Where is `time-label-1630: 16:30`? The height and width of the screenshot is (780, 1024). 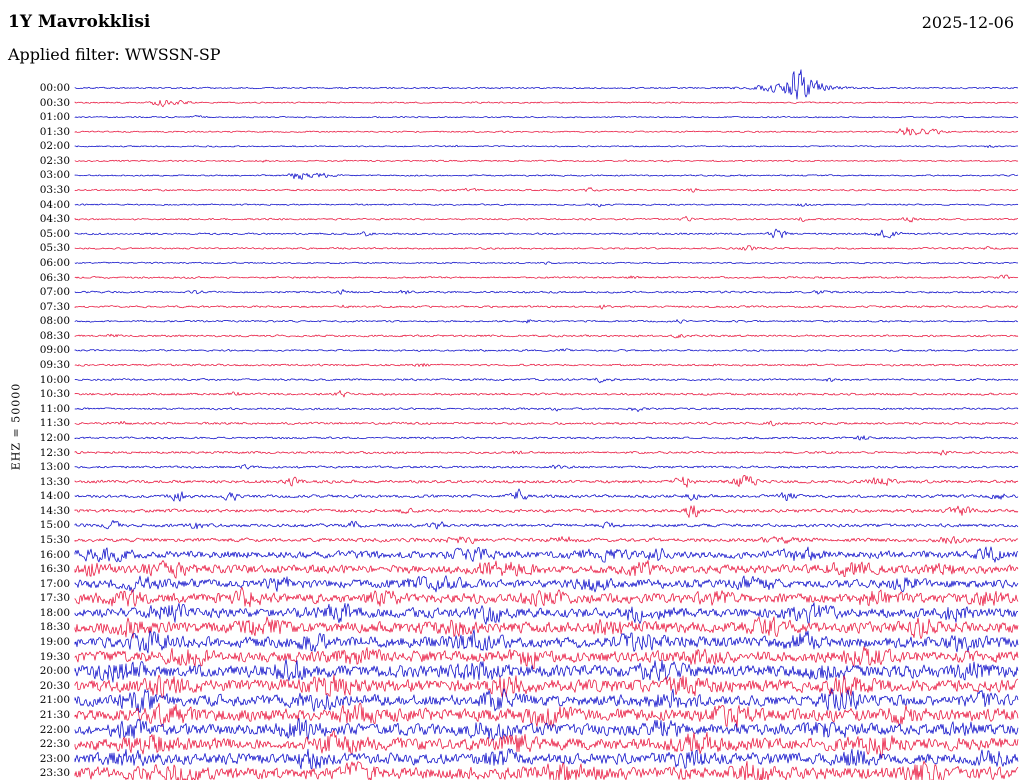 time-label-1630: 16:30 is located at coordinates (54, 569).